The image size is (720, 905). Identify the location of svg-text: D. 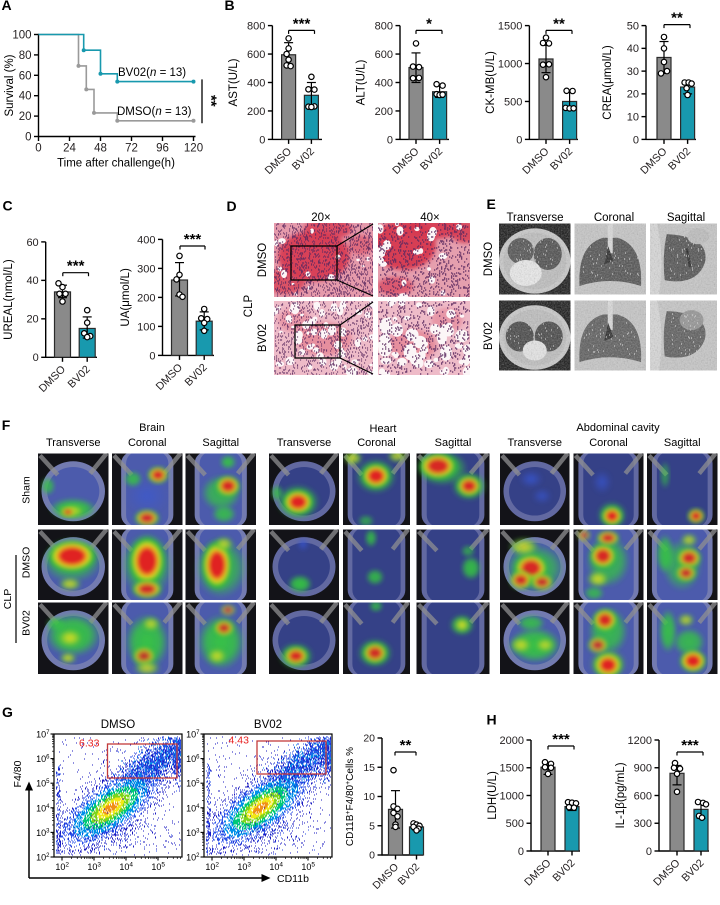
(232, 206).